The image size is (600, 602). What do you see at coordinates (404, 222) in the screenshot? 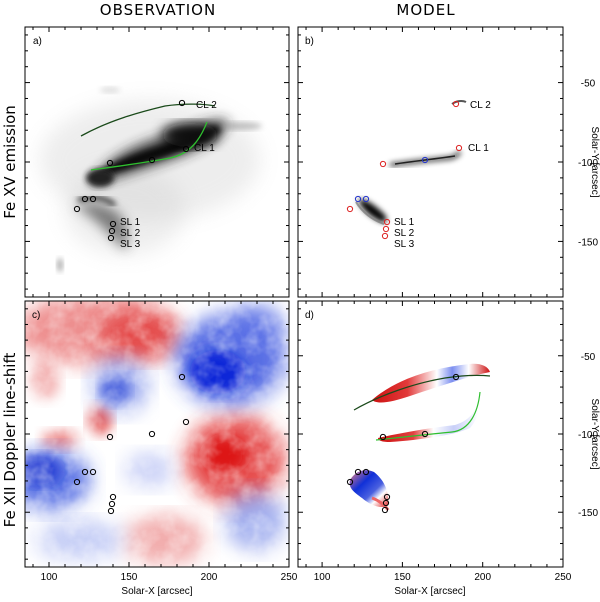
I see `label-sl1-model: SL 1` at bounding box center [404, 222].